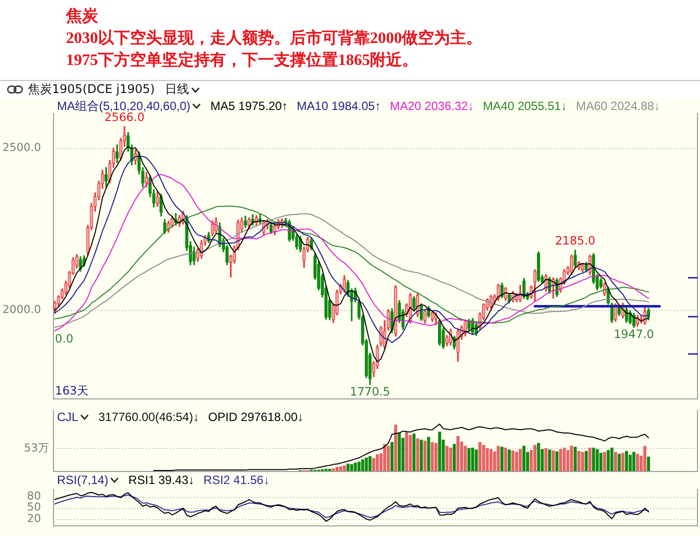  I want to click on series-label: RSI1 39.43↓, so click(161, 480).